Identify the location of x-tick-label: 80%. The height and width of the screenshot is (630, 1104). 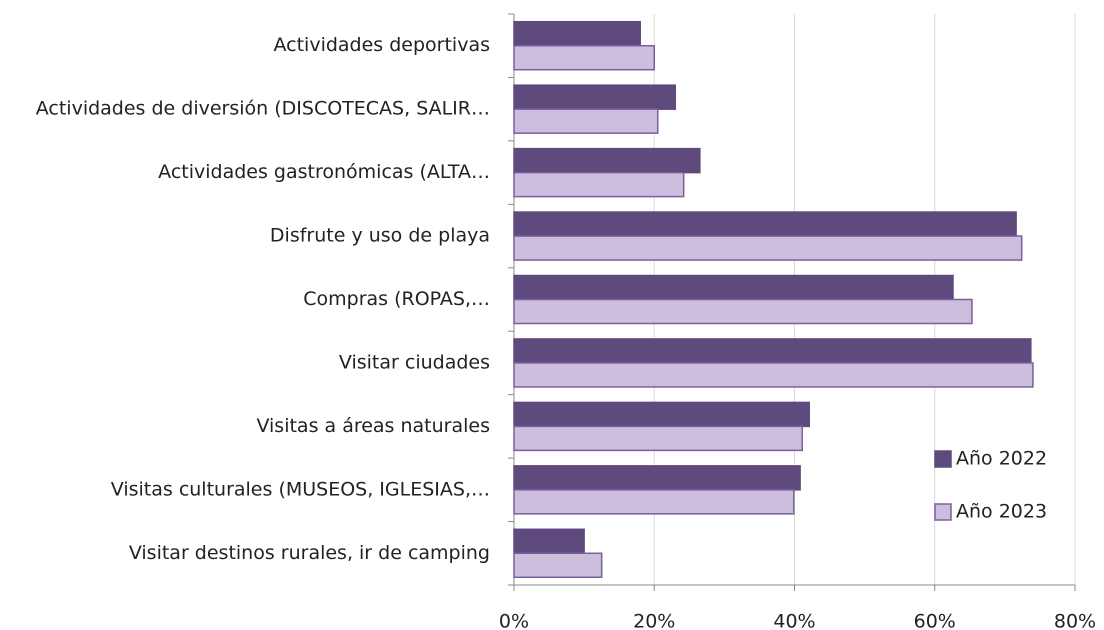
(1075, 620).